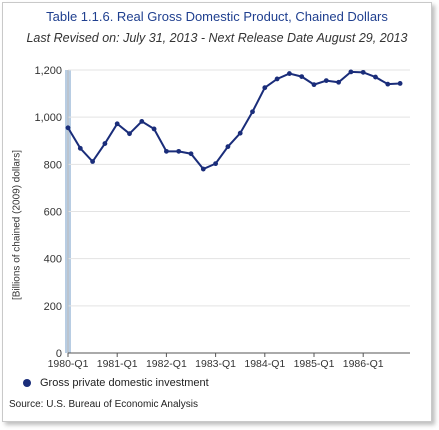 The height and width of the screenshot is (430, 439). I want to click on y-tick-label: 1,000, so click(48, 118).